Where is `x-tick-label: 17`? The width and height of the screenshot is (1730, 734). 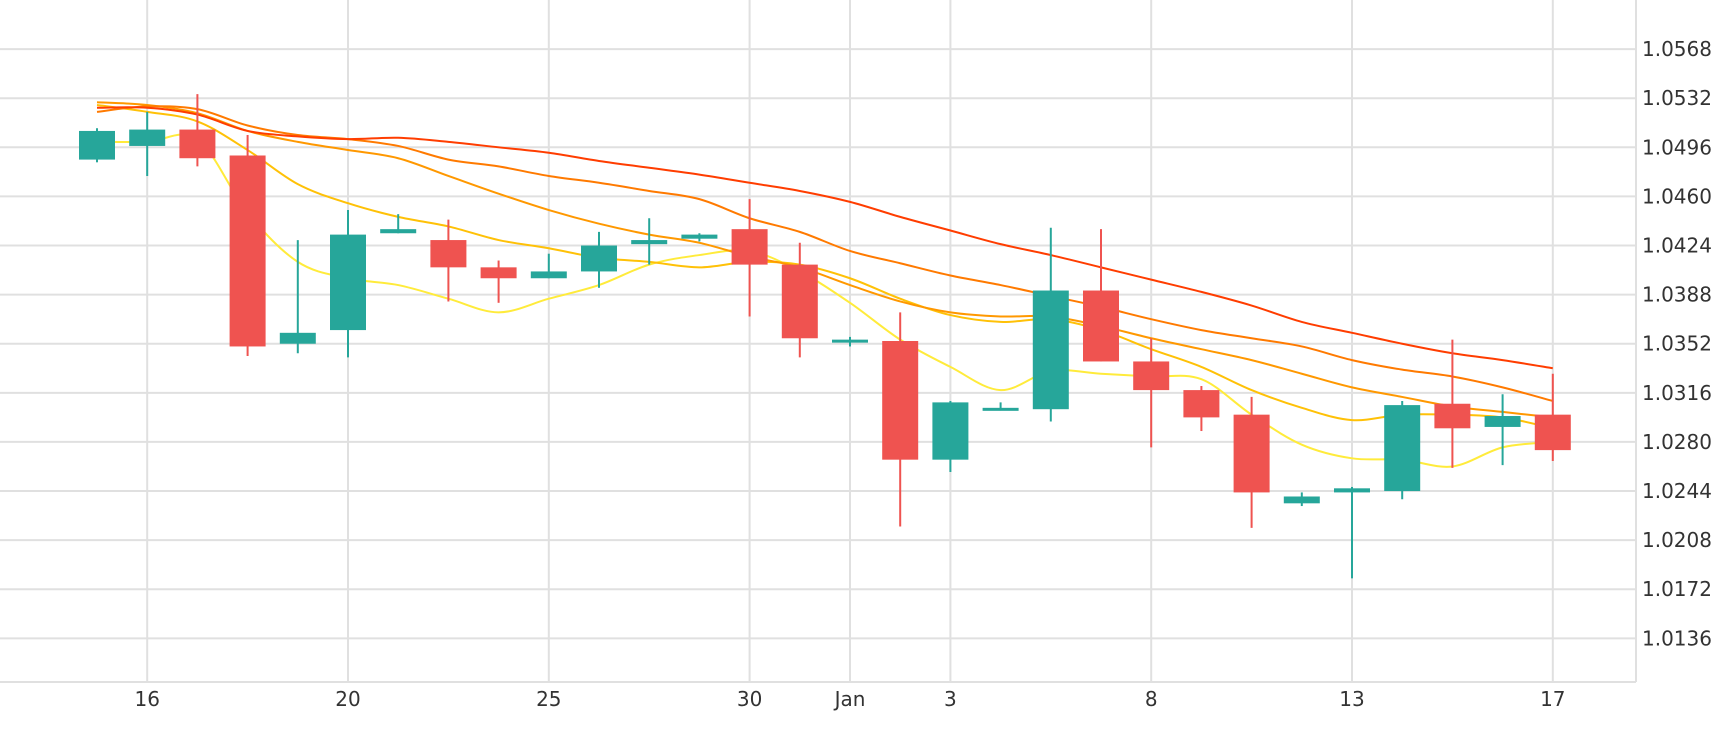 x-tick-label: 17 is located at coordinates (1552, 699).